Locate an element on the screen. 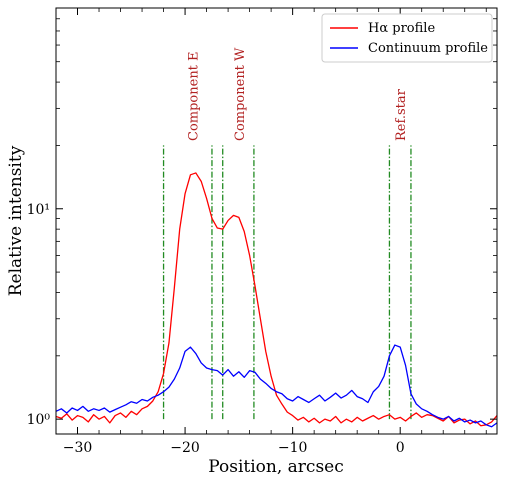 This screenshot has height=485, width=508. legend-halpha-label: Hα profile is located at coordinates (401, 28).